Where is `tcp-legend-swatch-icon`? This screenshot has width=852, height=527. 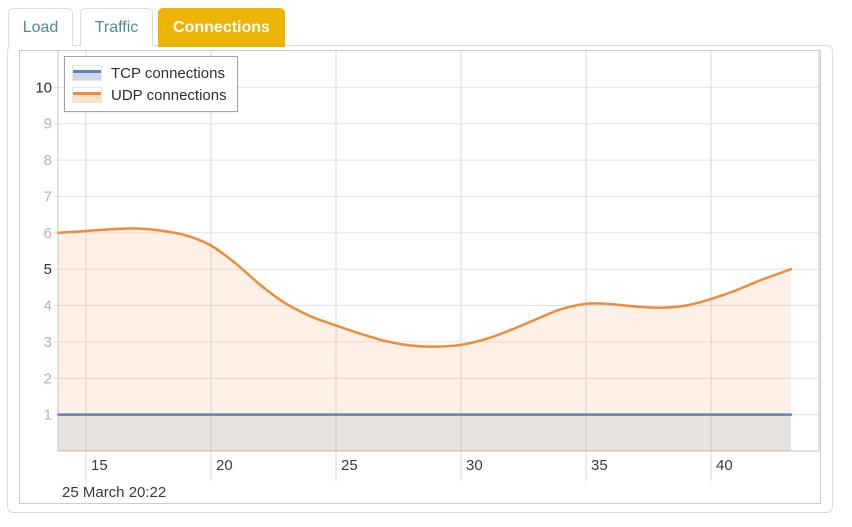 tcp-legend-swatch-icon is located at coordinates (87, 73).